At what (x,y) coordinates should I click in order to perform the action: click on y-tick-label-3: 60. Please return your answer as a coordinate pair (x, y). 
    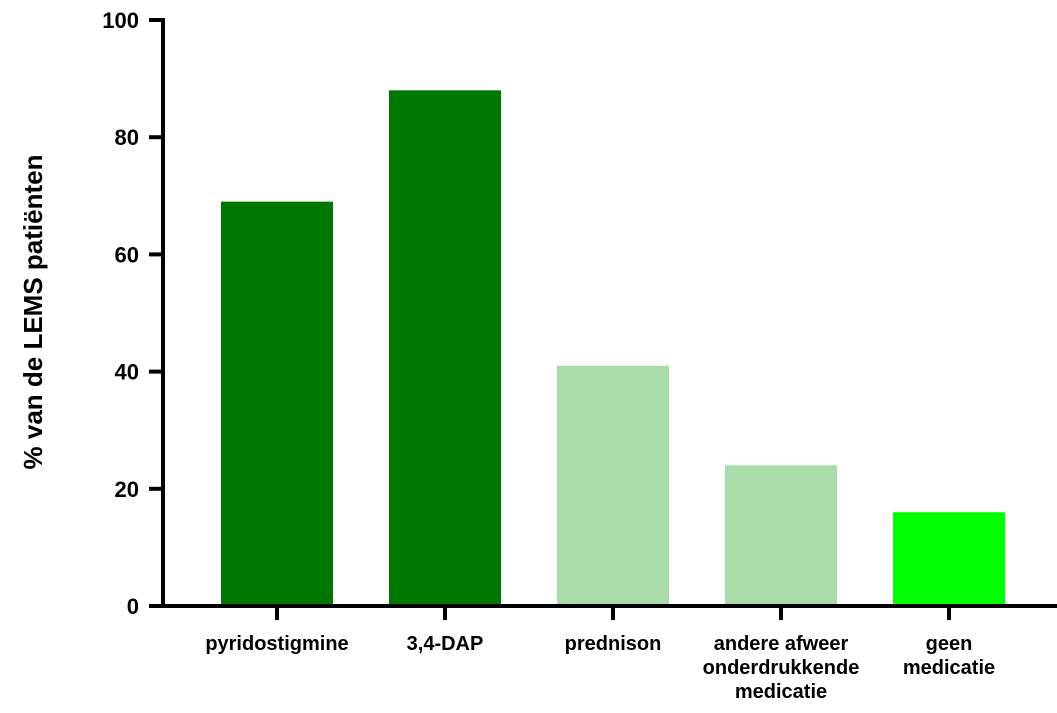
    Looking at the image, I should click on (127, 254).